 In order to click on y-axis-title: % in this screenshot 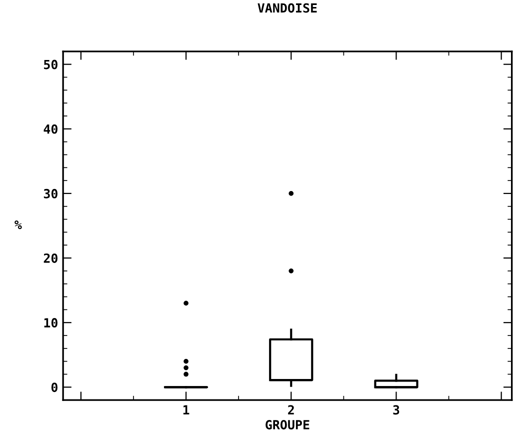, I will do `click(18, 225)`.